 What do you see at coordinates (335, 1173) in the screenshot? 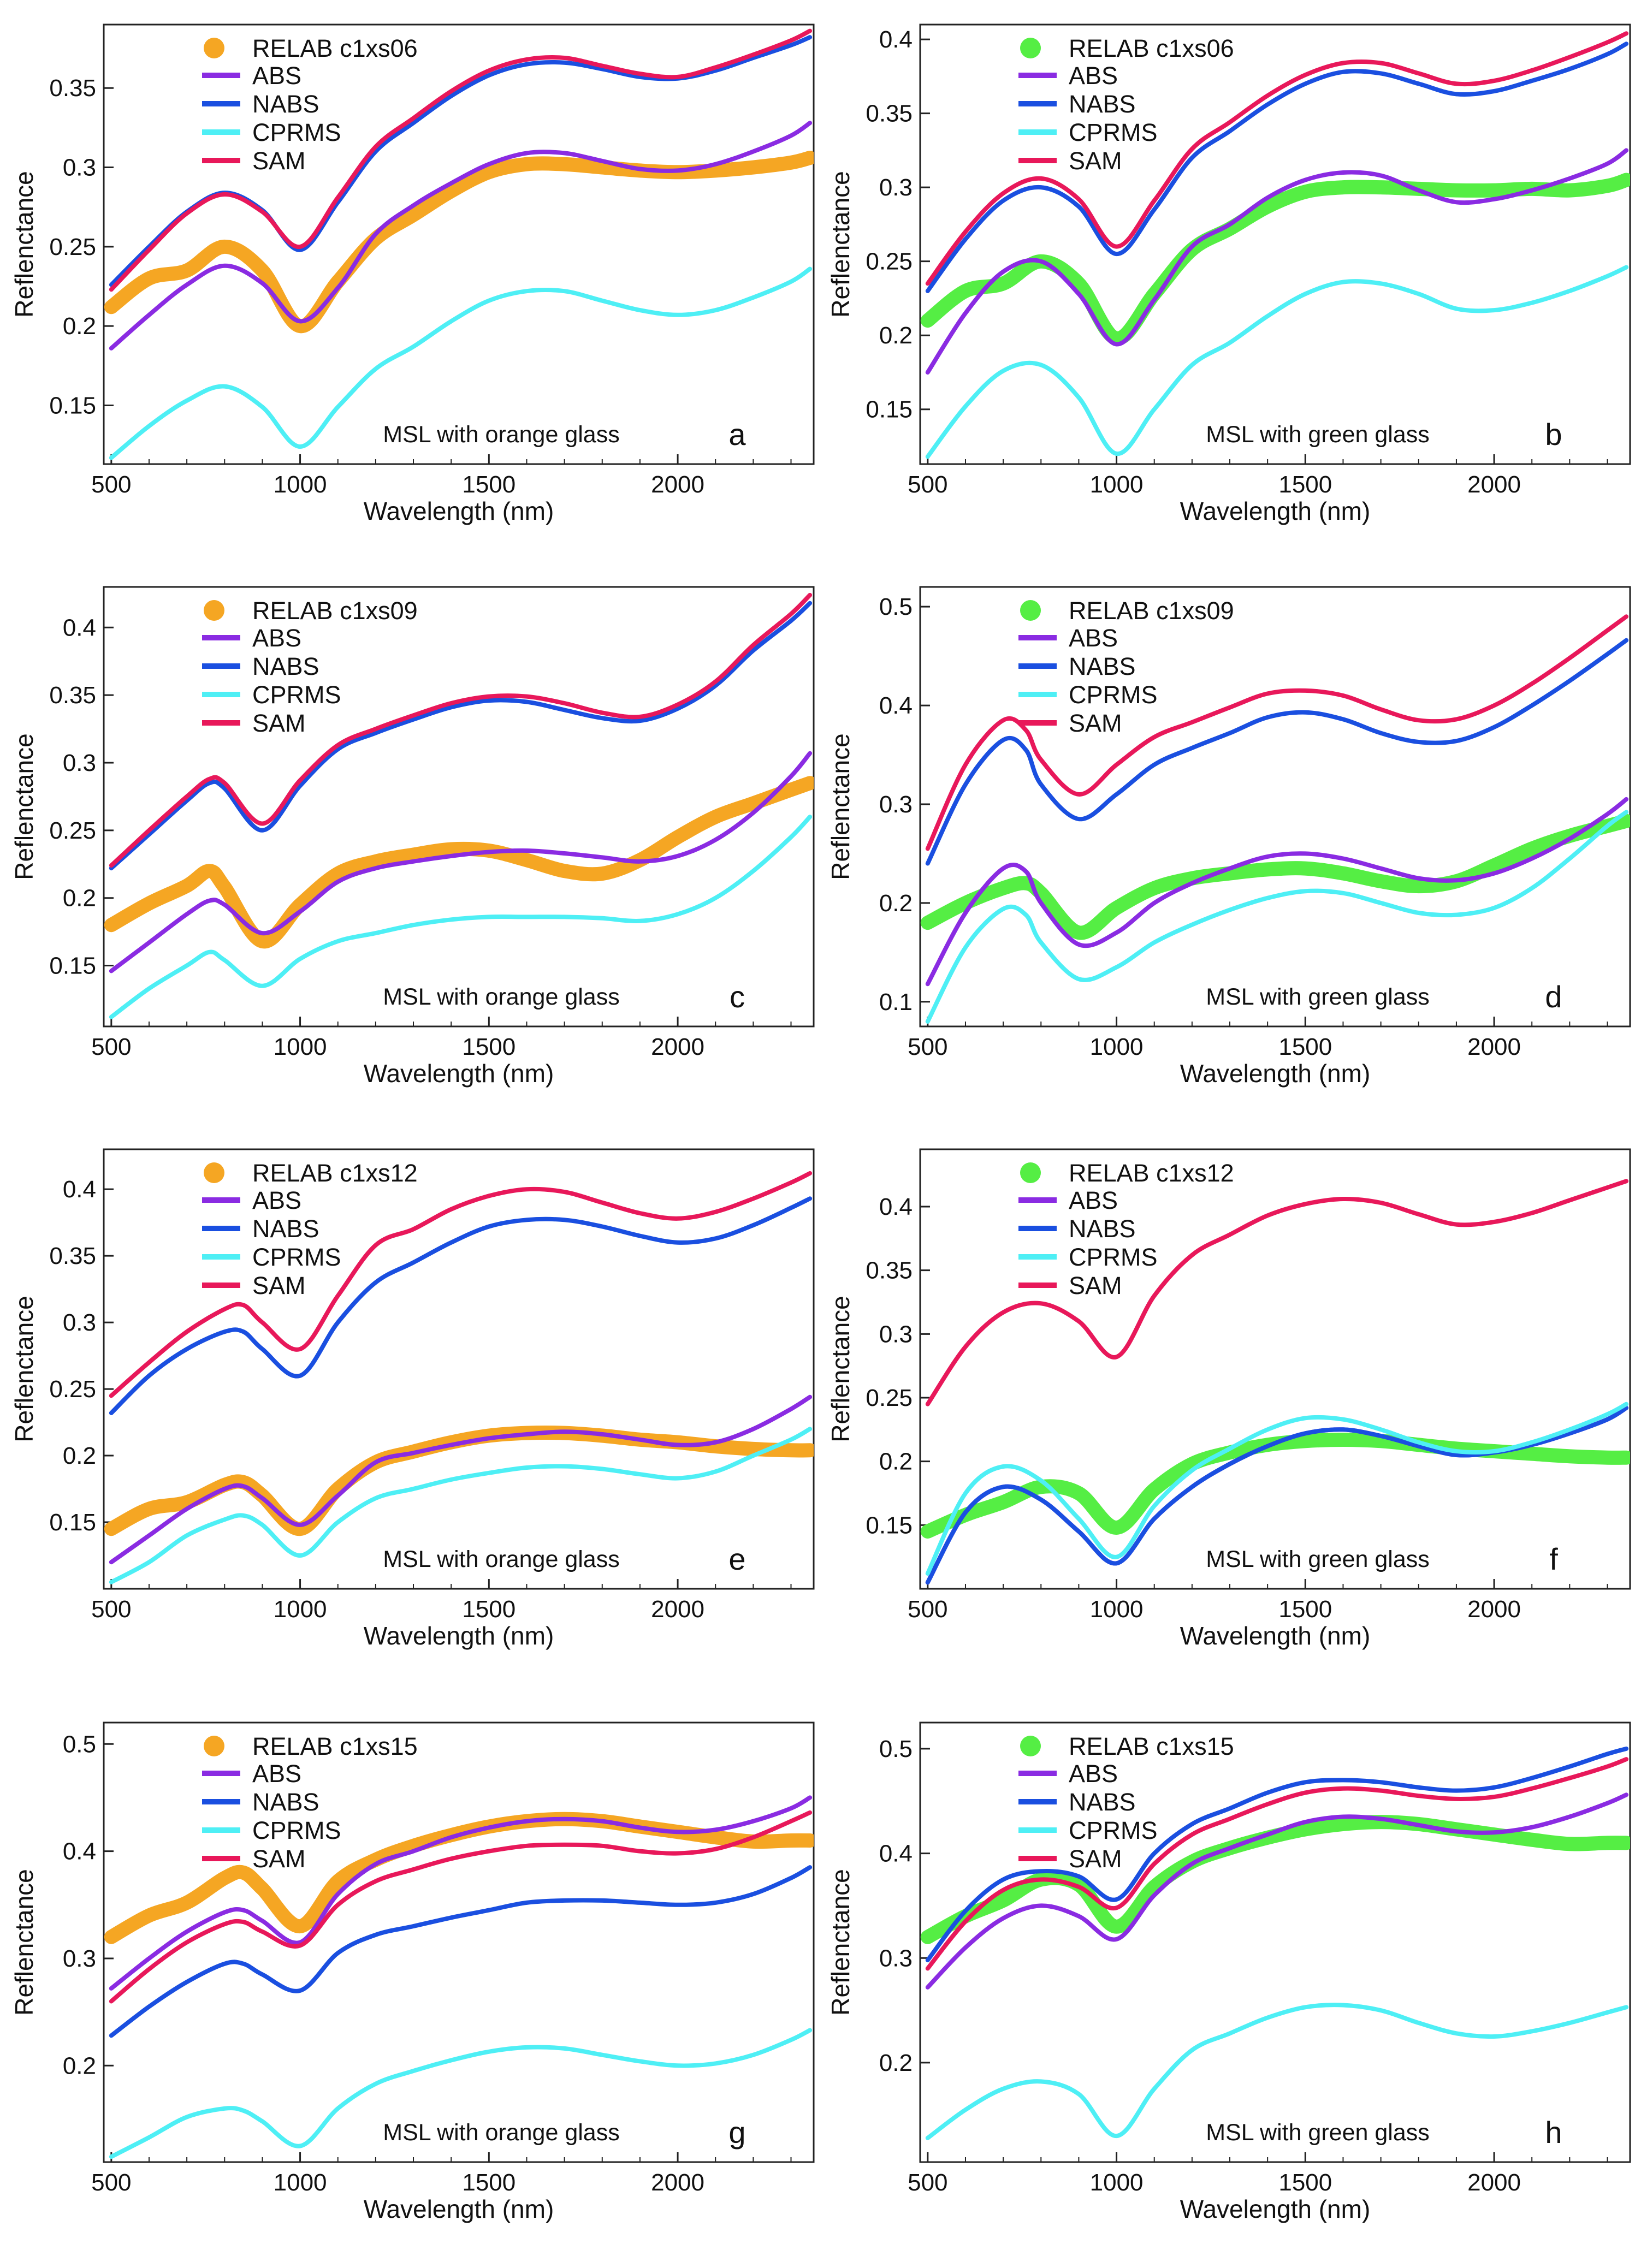
I see `legend-label-relab: RELAB c1xs12` at bounding box center [335, 1173].